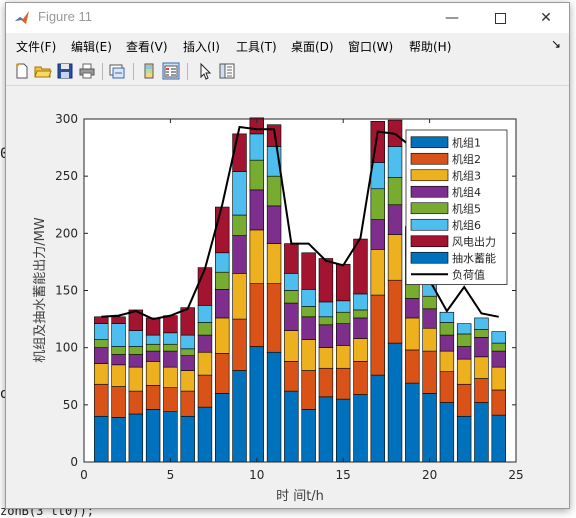 Image resolution: width=576 pixels, height=518 pixels. What do you see at coordinates (91, 47) in the screenshot?
I see `menu-edit: 编辑(E)` at bounding box center [91, 47].